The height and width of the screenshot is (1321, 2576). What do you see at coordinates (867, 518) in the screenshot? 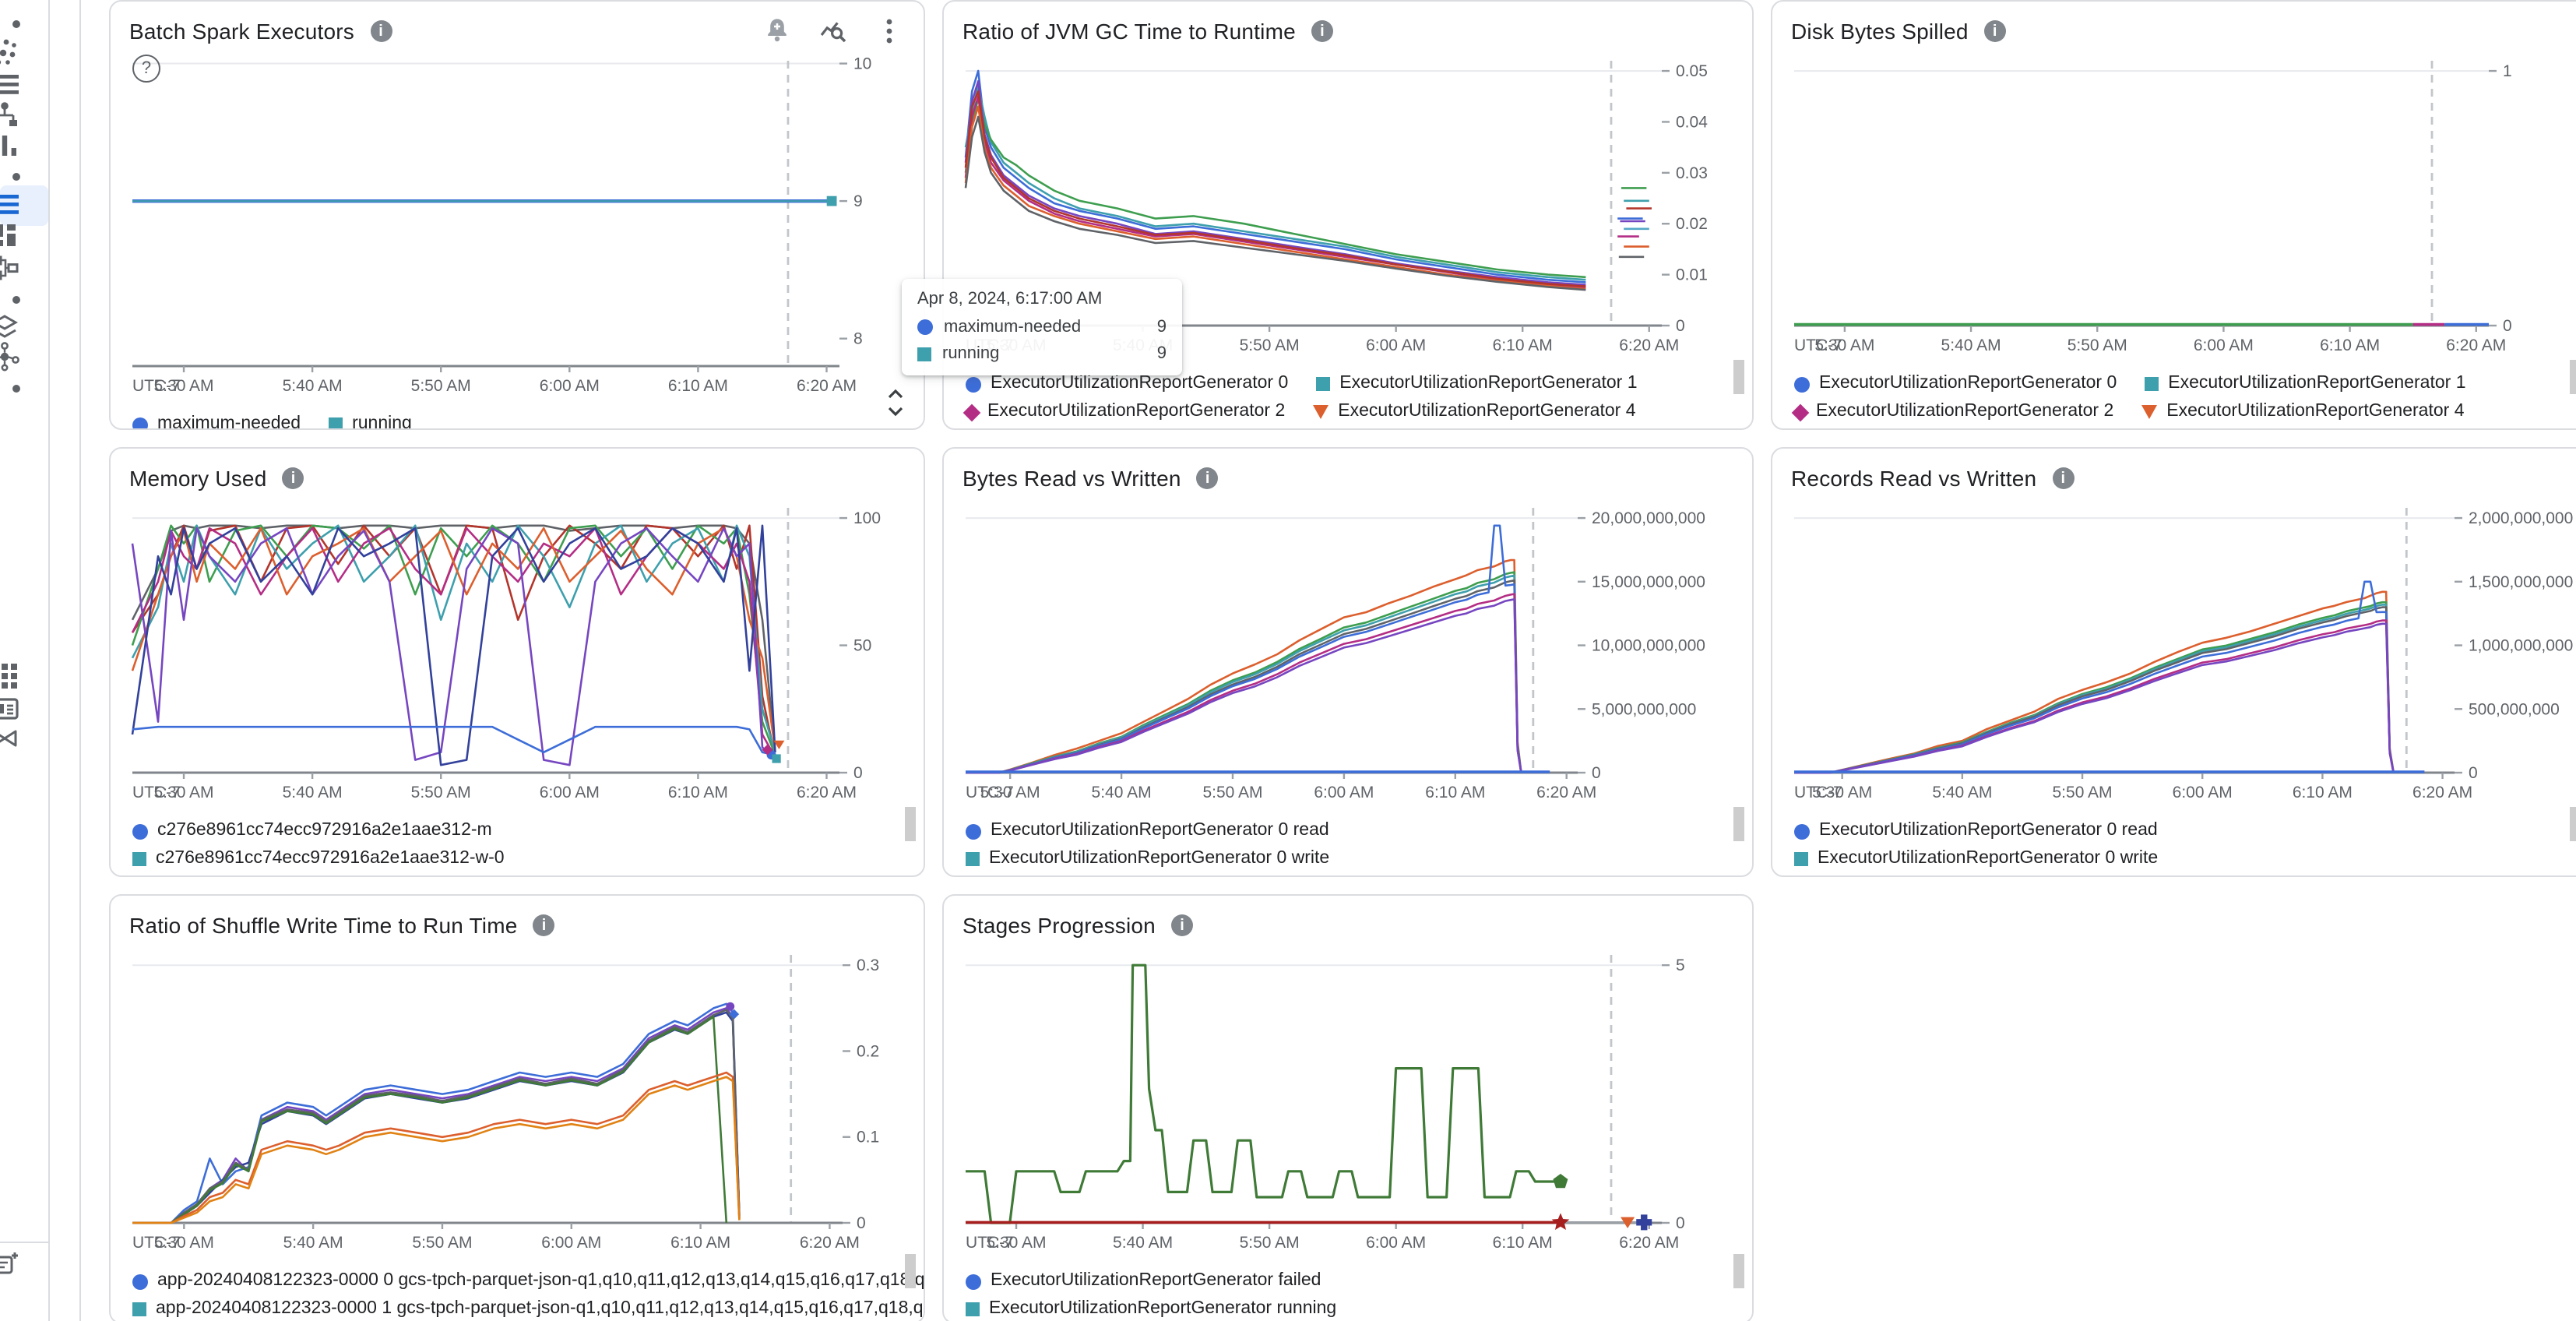
I see `svg-text: 100` at bounding box center [867, 518].